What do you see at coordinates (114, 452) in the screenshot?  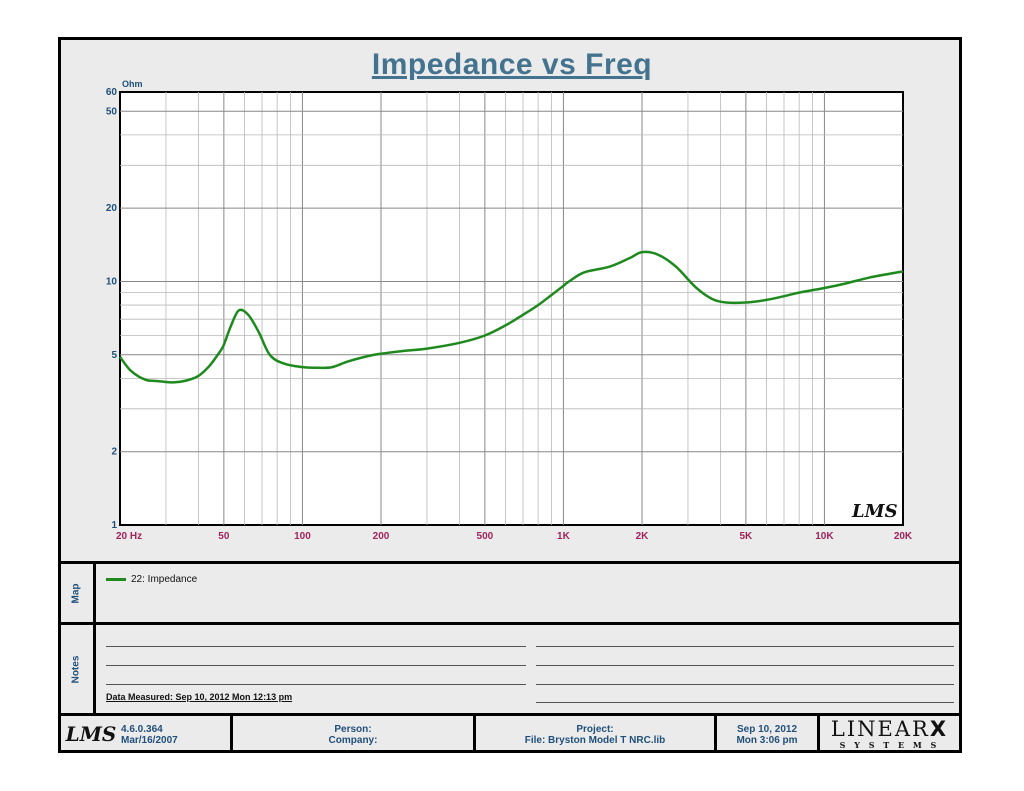 I see `y-tick-label: 2` at bounding box center [114, 452].